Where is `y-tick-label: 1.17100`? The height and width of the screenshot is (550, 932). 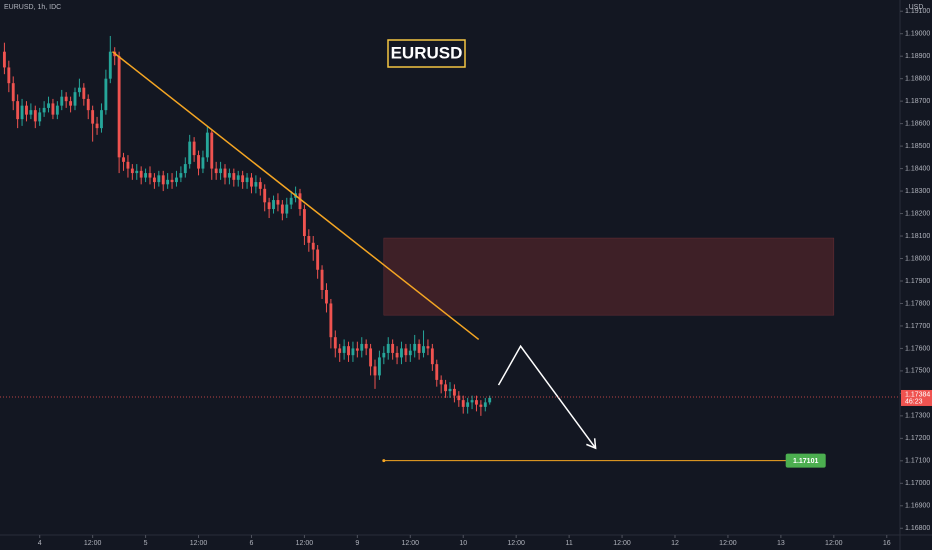 y-tick-label: 1.17100 is located at coordinates (917, 461).